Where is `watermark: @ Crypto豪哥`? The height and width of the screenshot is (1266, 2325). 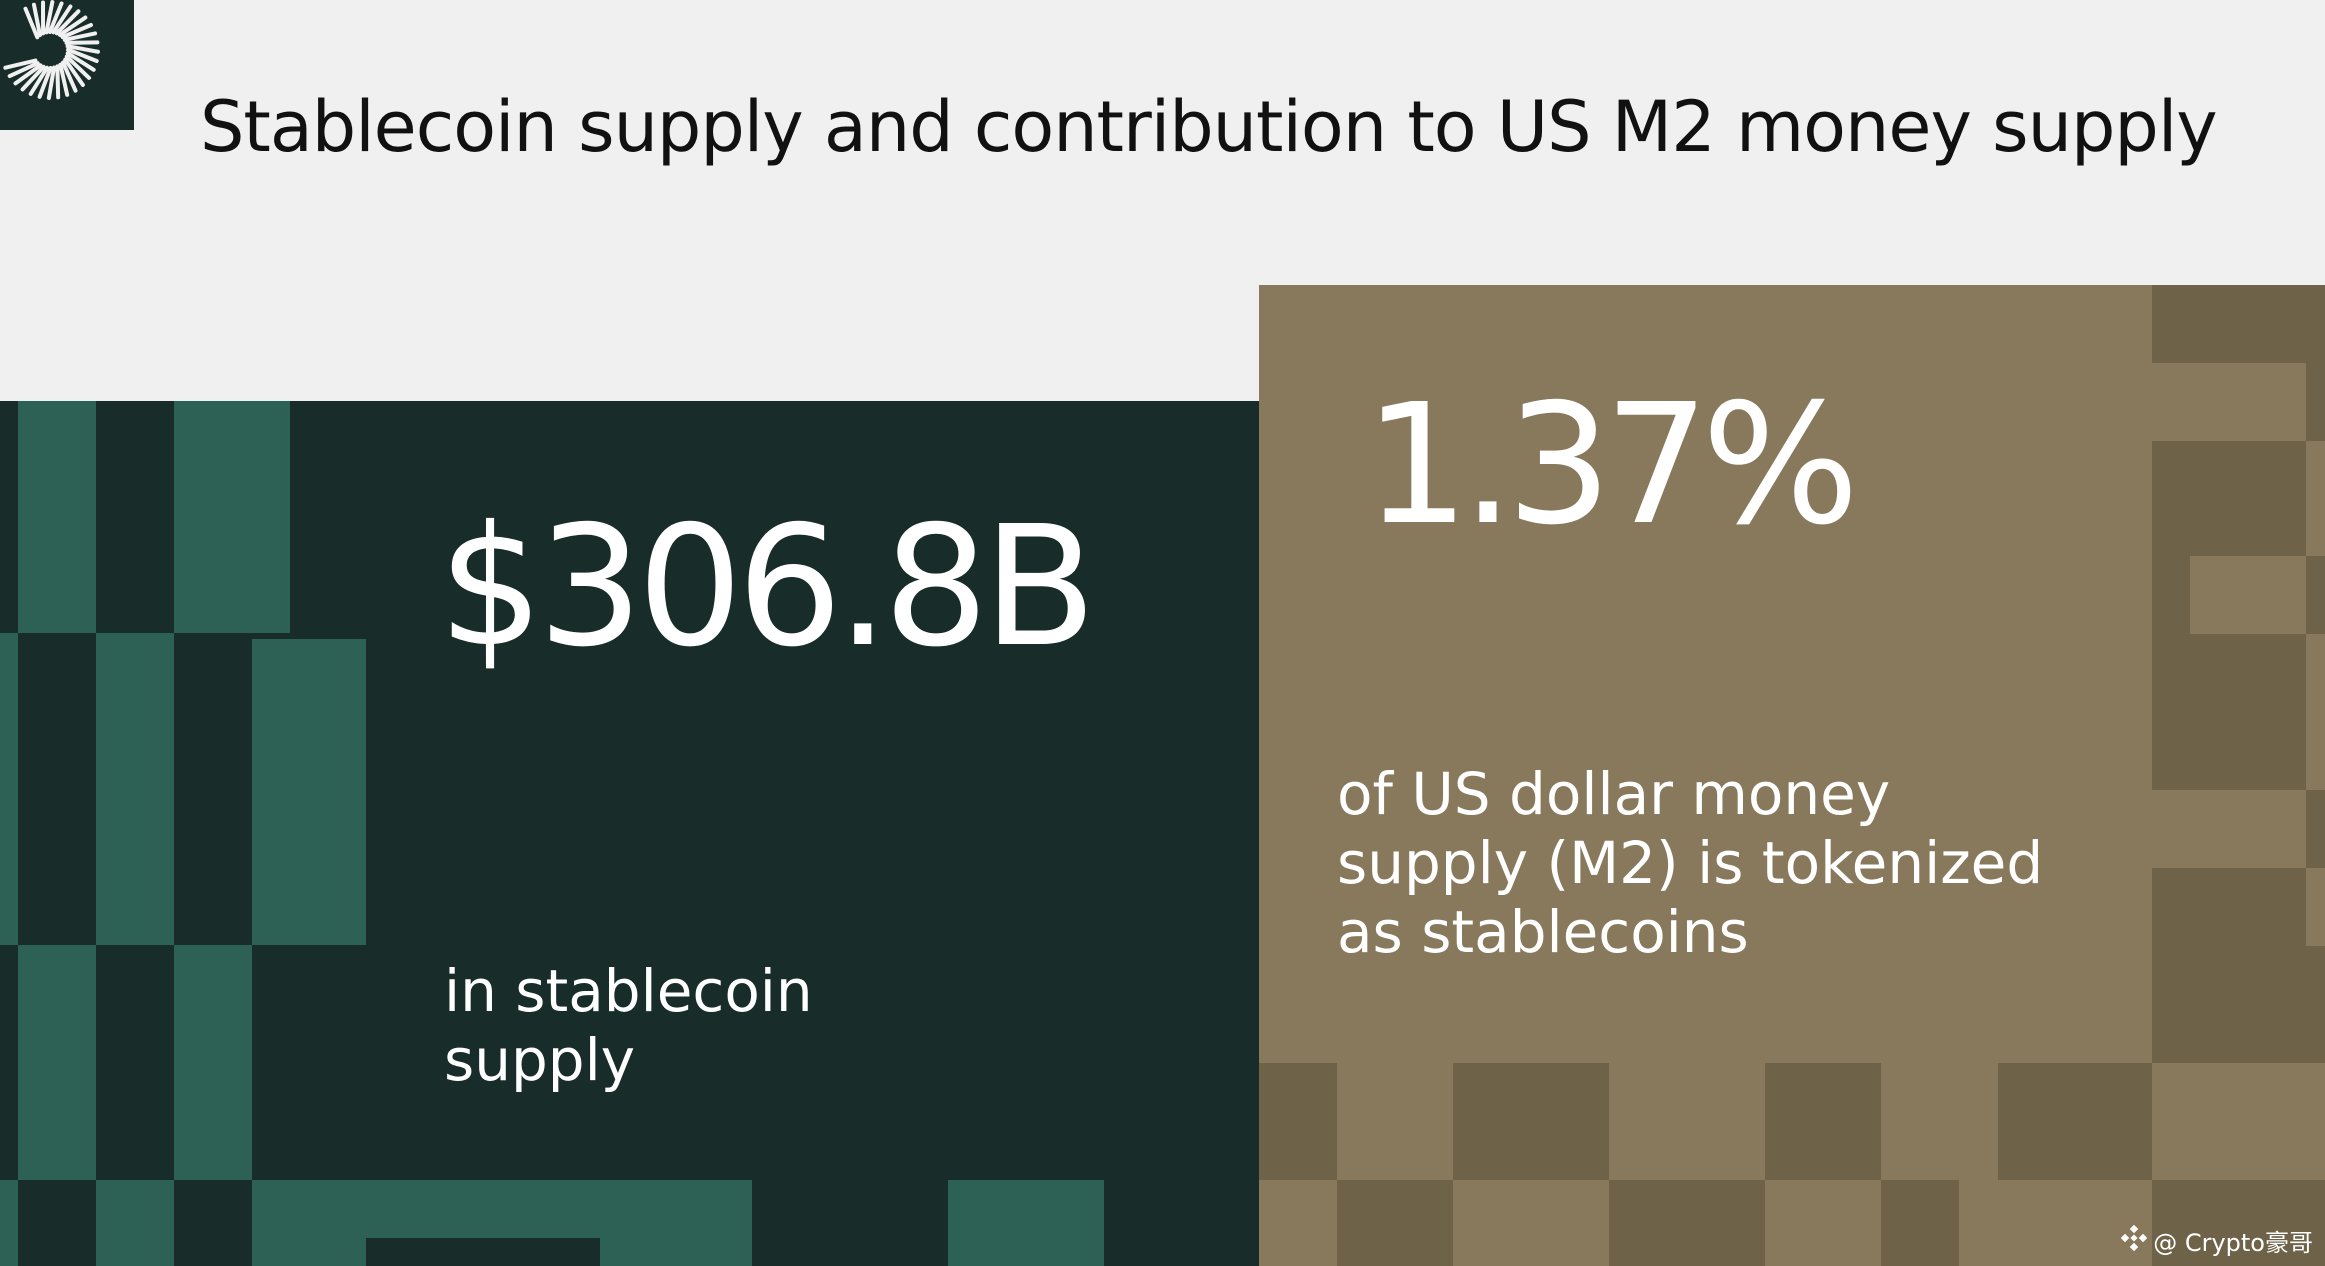 watermark: @ Crypto豪哥 is located at coordinates (2216, 1240).